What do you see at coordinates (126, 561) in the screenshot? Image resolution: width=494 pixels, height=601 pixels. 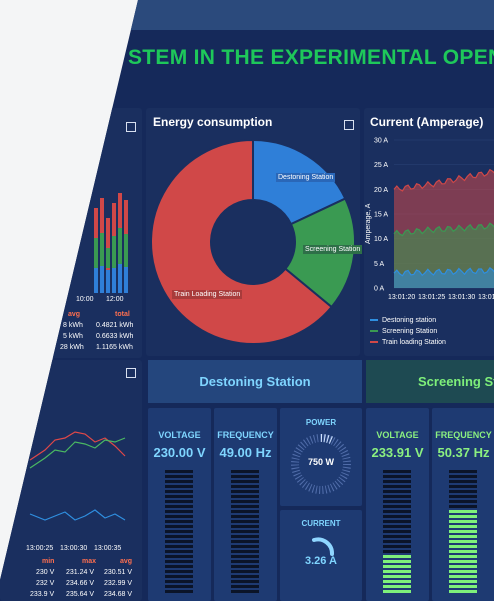 I see `voltage-col-avg: avg` at bounding box center [126, 561].